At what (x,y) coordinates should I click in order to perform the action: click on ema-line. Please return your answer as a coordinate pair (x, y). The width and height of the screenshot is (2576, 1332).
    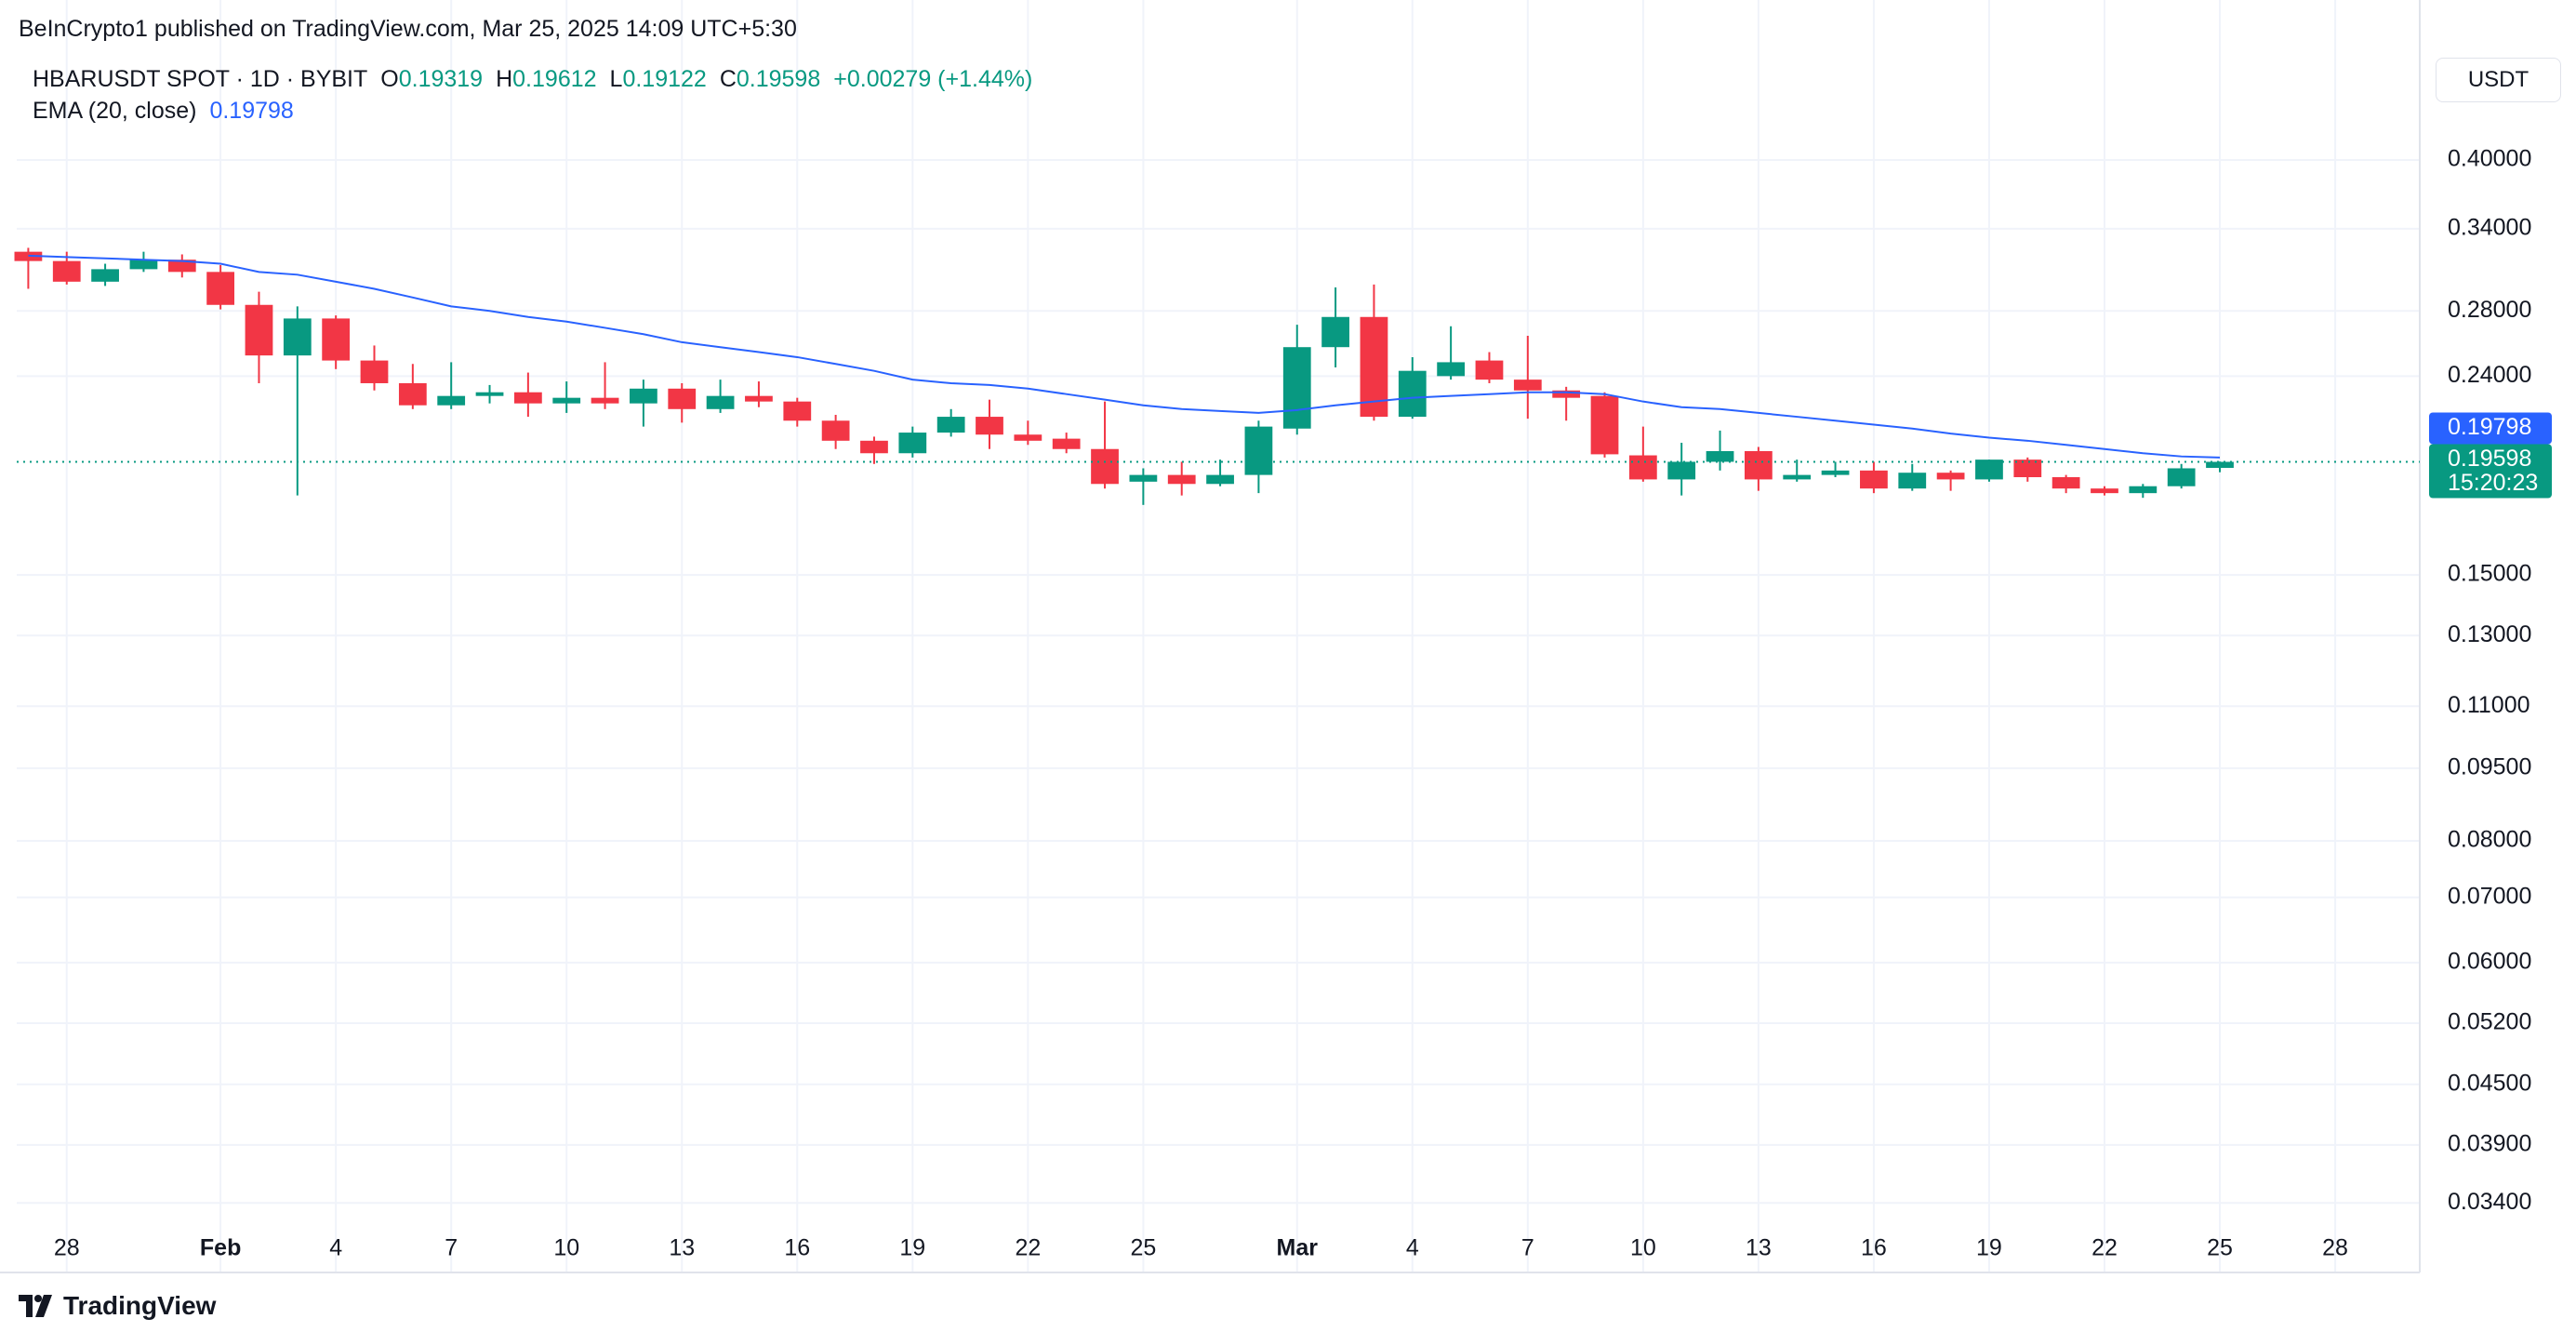
    Looking at the image, I should click on (1124, 356).